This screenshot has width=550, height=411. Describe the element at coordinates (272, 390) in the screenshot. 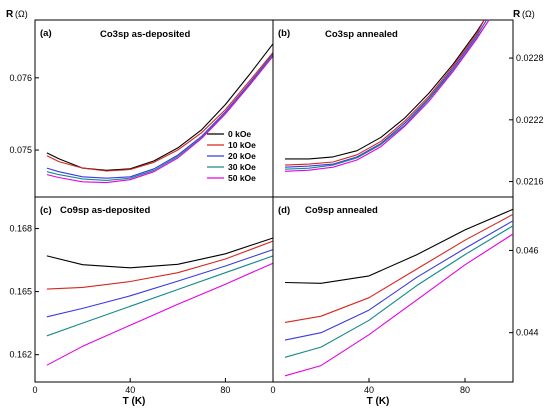

I see `panel-d-x-tick-label: 0` at that location.